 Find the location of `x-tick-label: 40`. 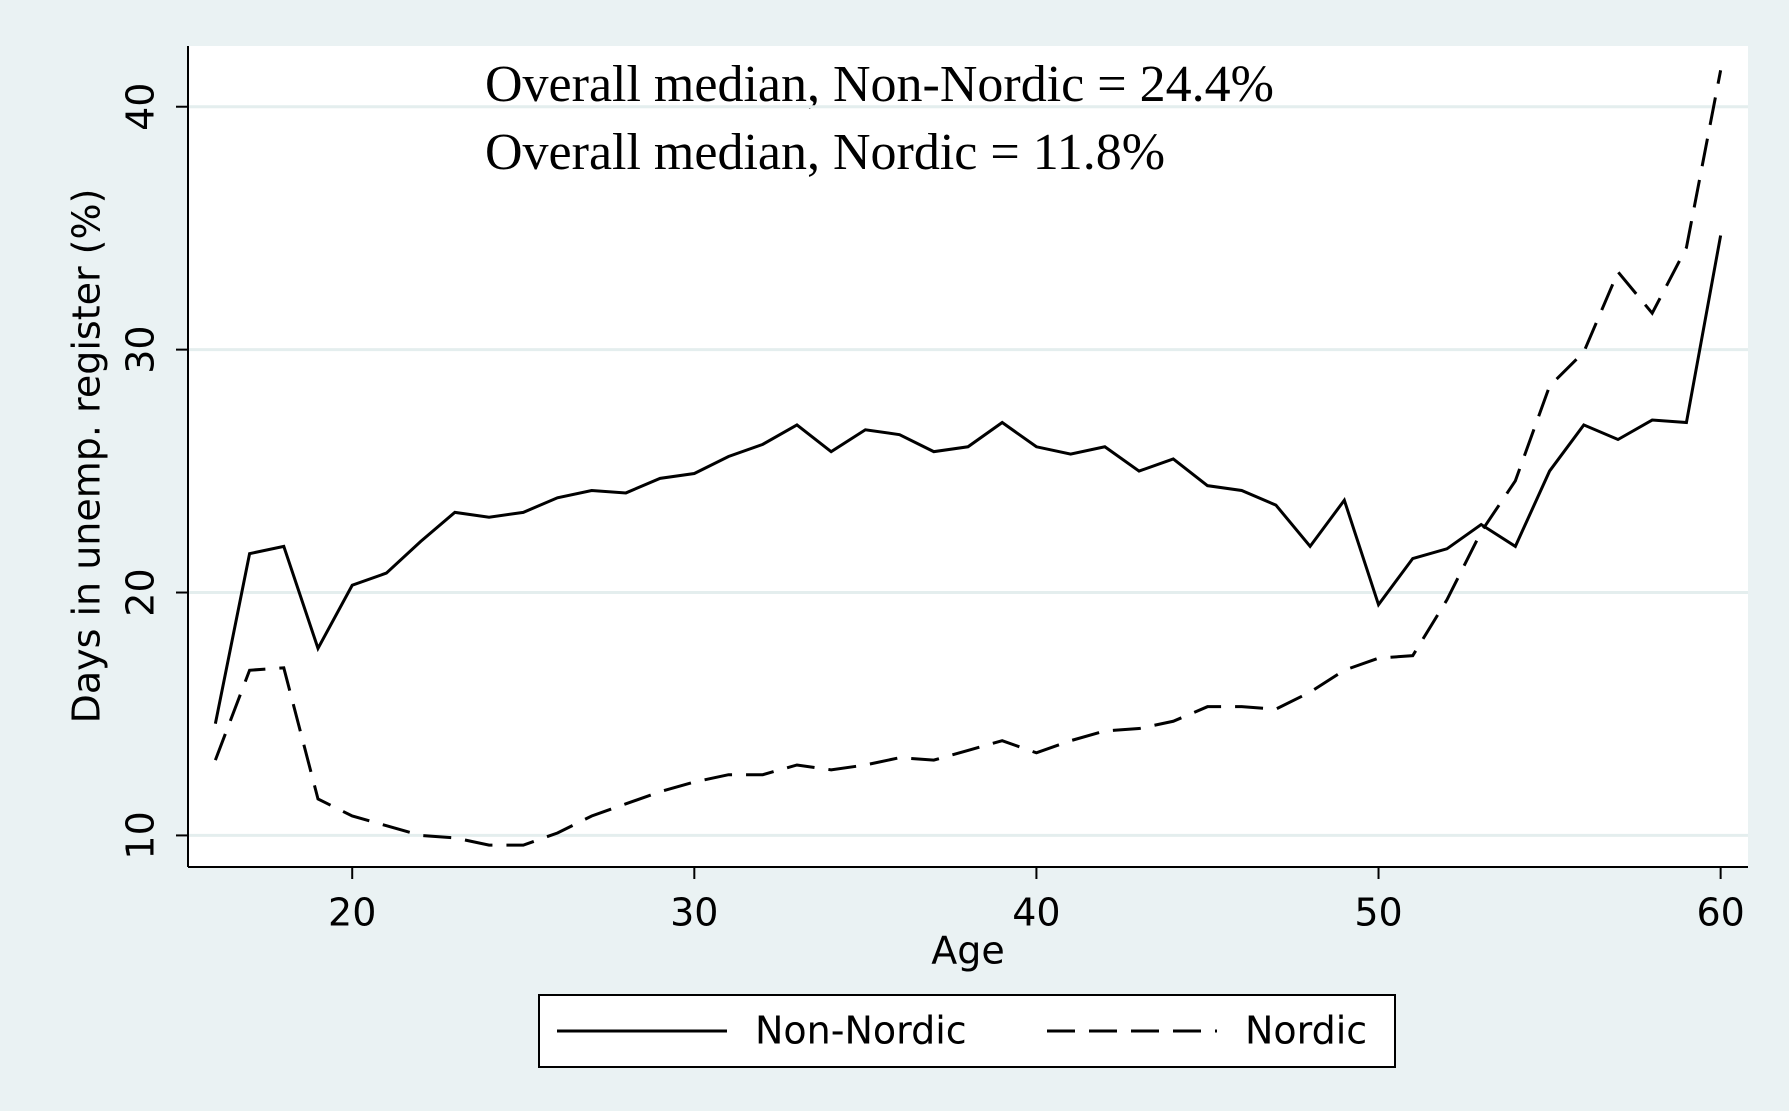

x-tick-label: 40 is located at coordinates (1036, 913).